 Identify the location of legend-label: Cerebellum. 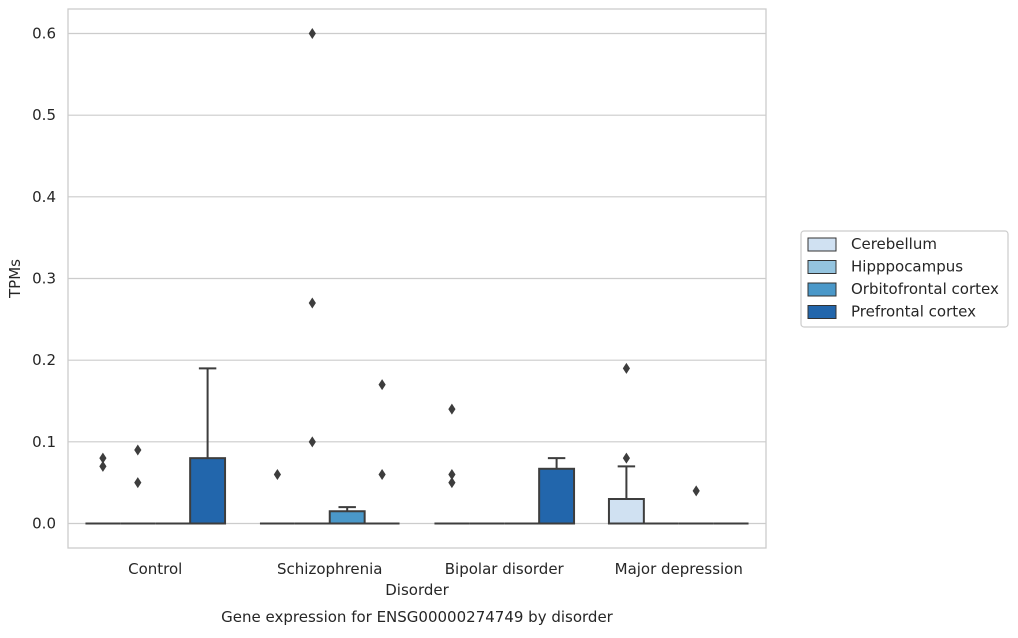
(894, 244).